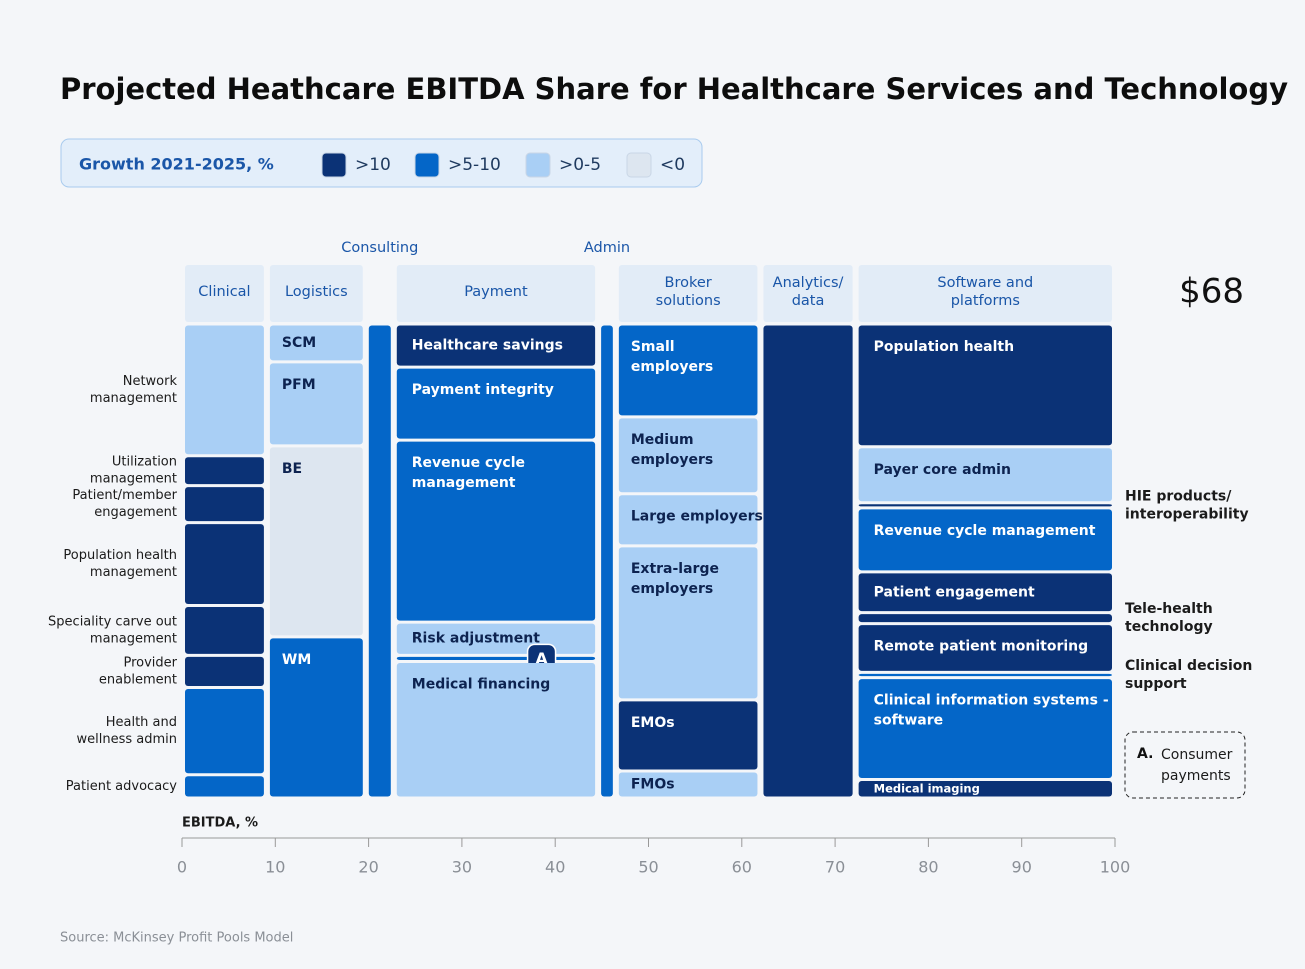 The height and width of the screenshot is (969, 1305). What do you see at coordinates (607, 248) in the screenshot?
I see `column-header-label: Admin` at bounding box center [607, 248].